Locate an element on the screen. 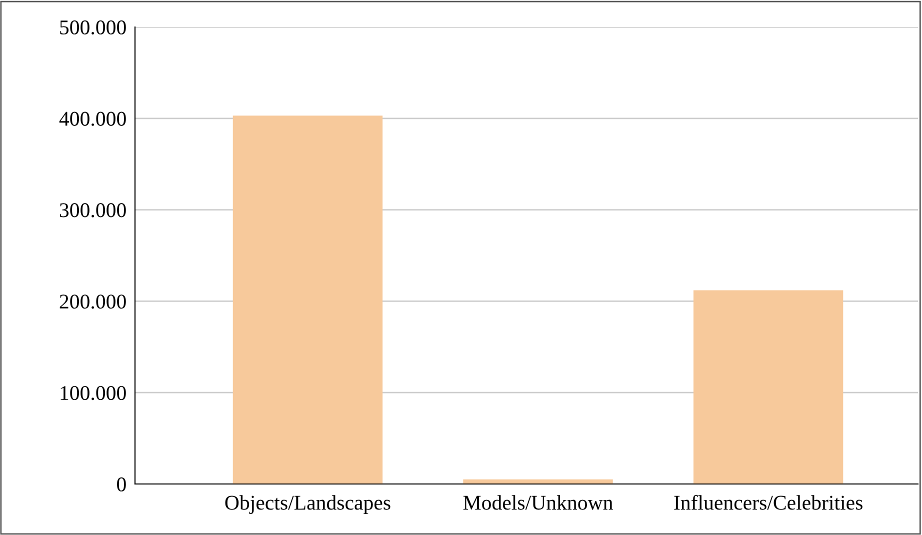  y-tick-label: 100.000 is located at coordinates (93, 393).